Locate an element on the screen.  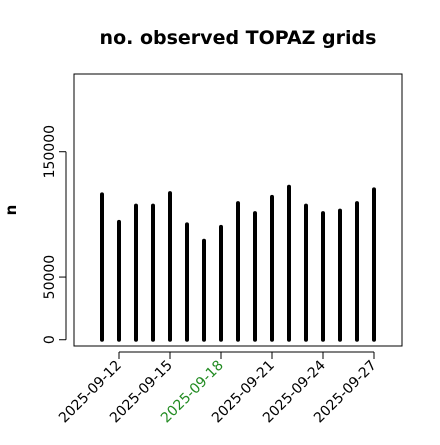
y-tick-label: 0 is located at coordinates (50, 339).